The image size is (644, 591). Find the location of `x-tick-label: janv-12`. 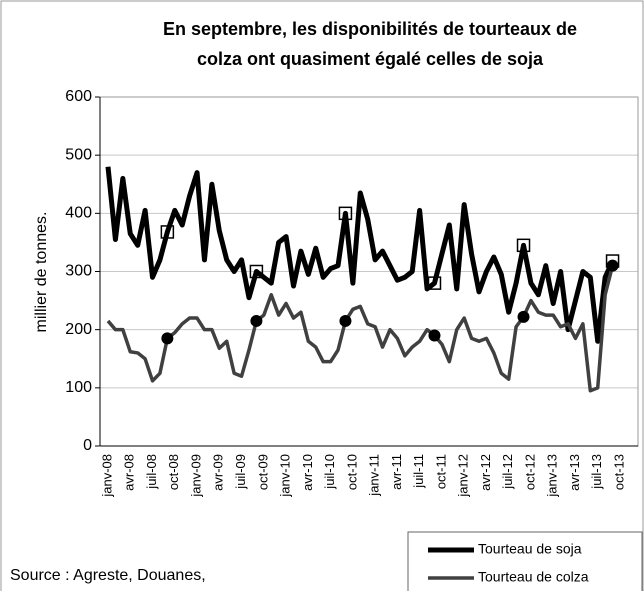

x-tick-label: janv-12 is located at coordinates (463, 476).